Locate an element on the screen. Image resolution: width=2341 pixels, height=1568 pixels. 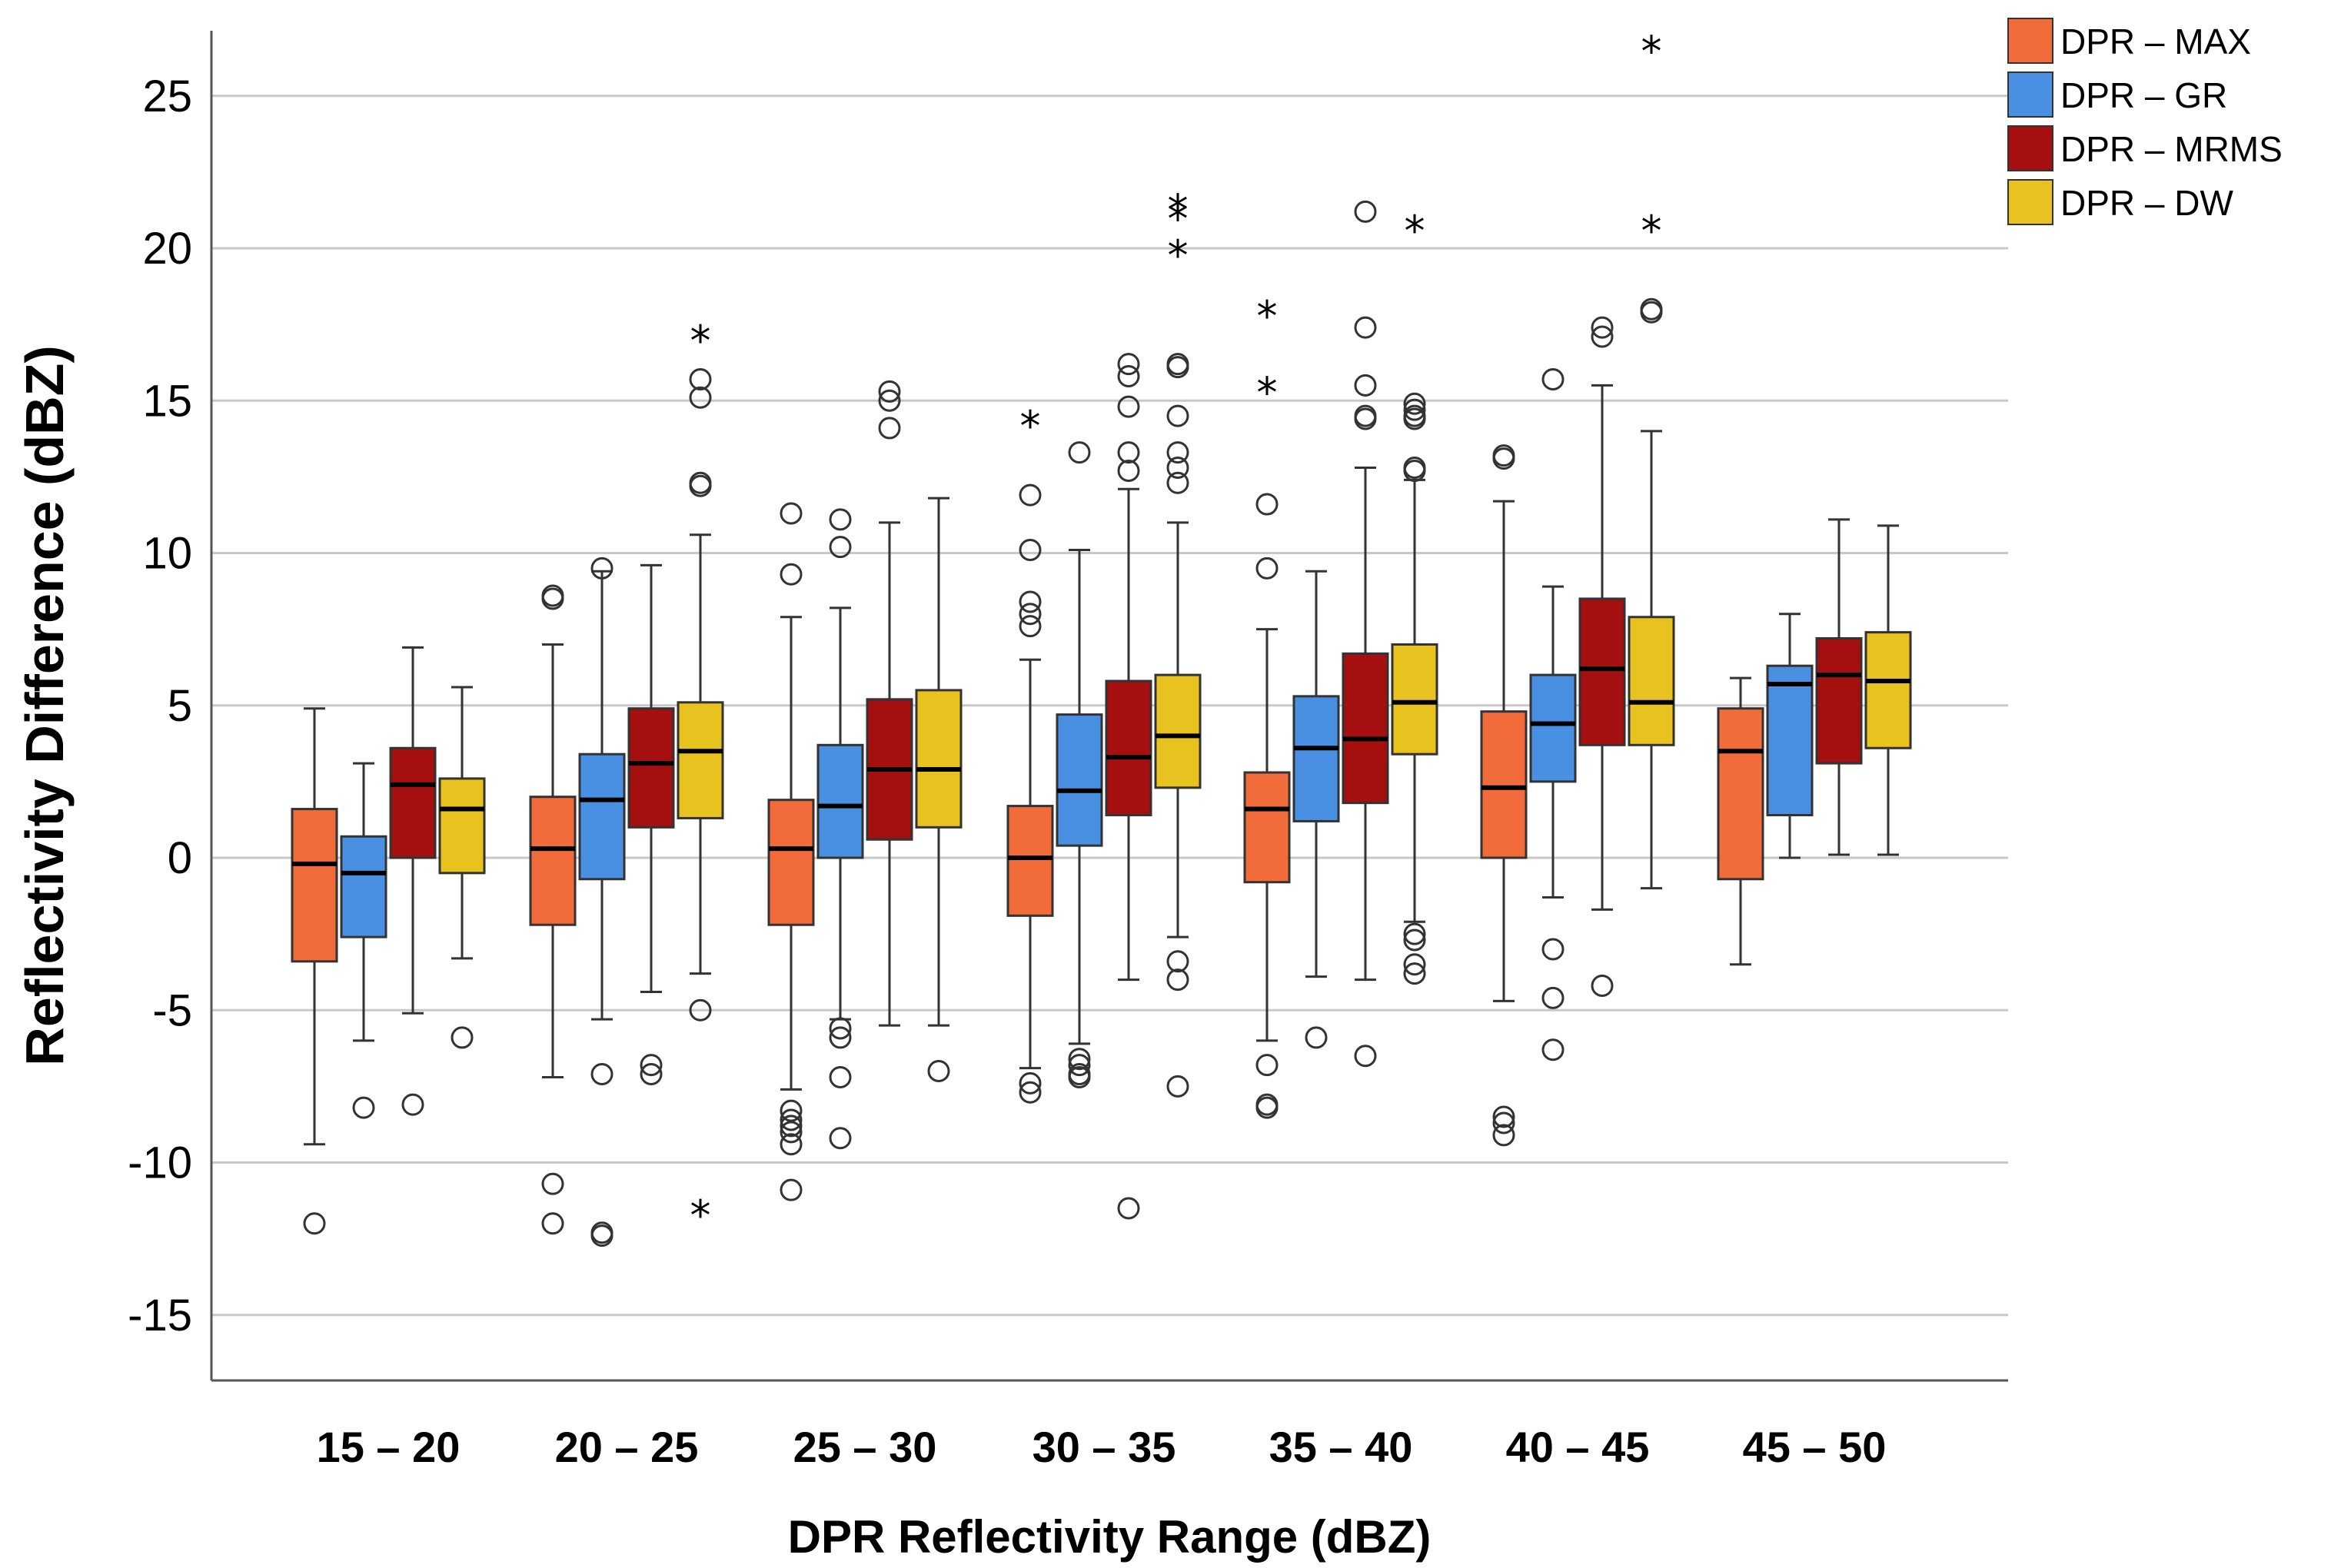
box-3-5: ** is located at coordinates (1652, 458).